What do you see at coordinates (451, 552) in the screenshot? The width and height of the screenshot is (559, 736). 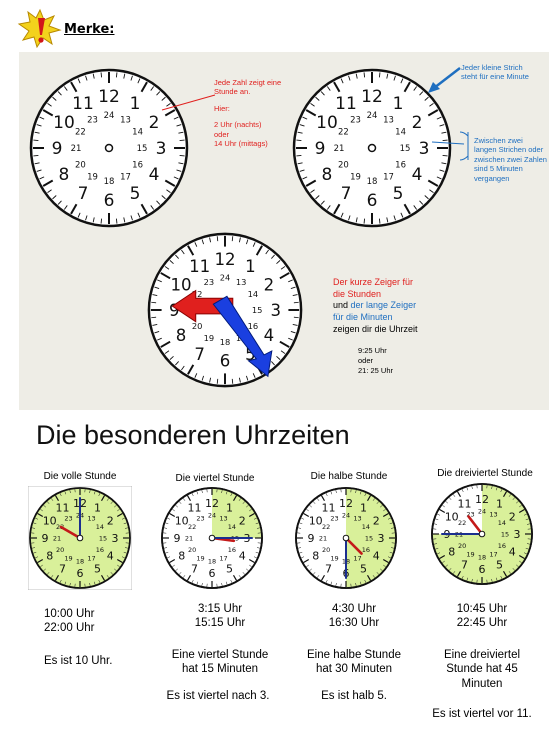 I see `hour-number: 8` at bounding box center [451, 552].